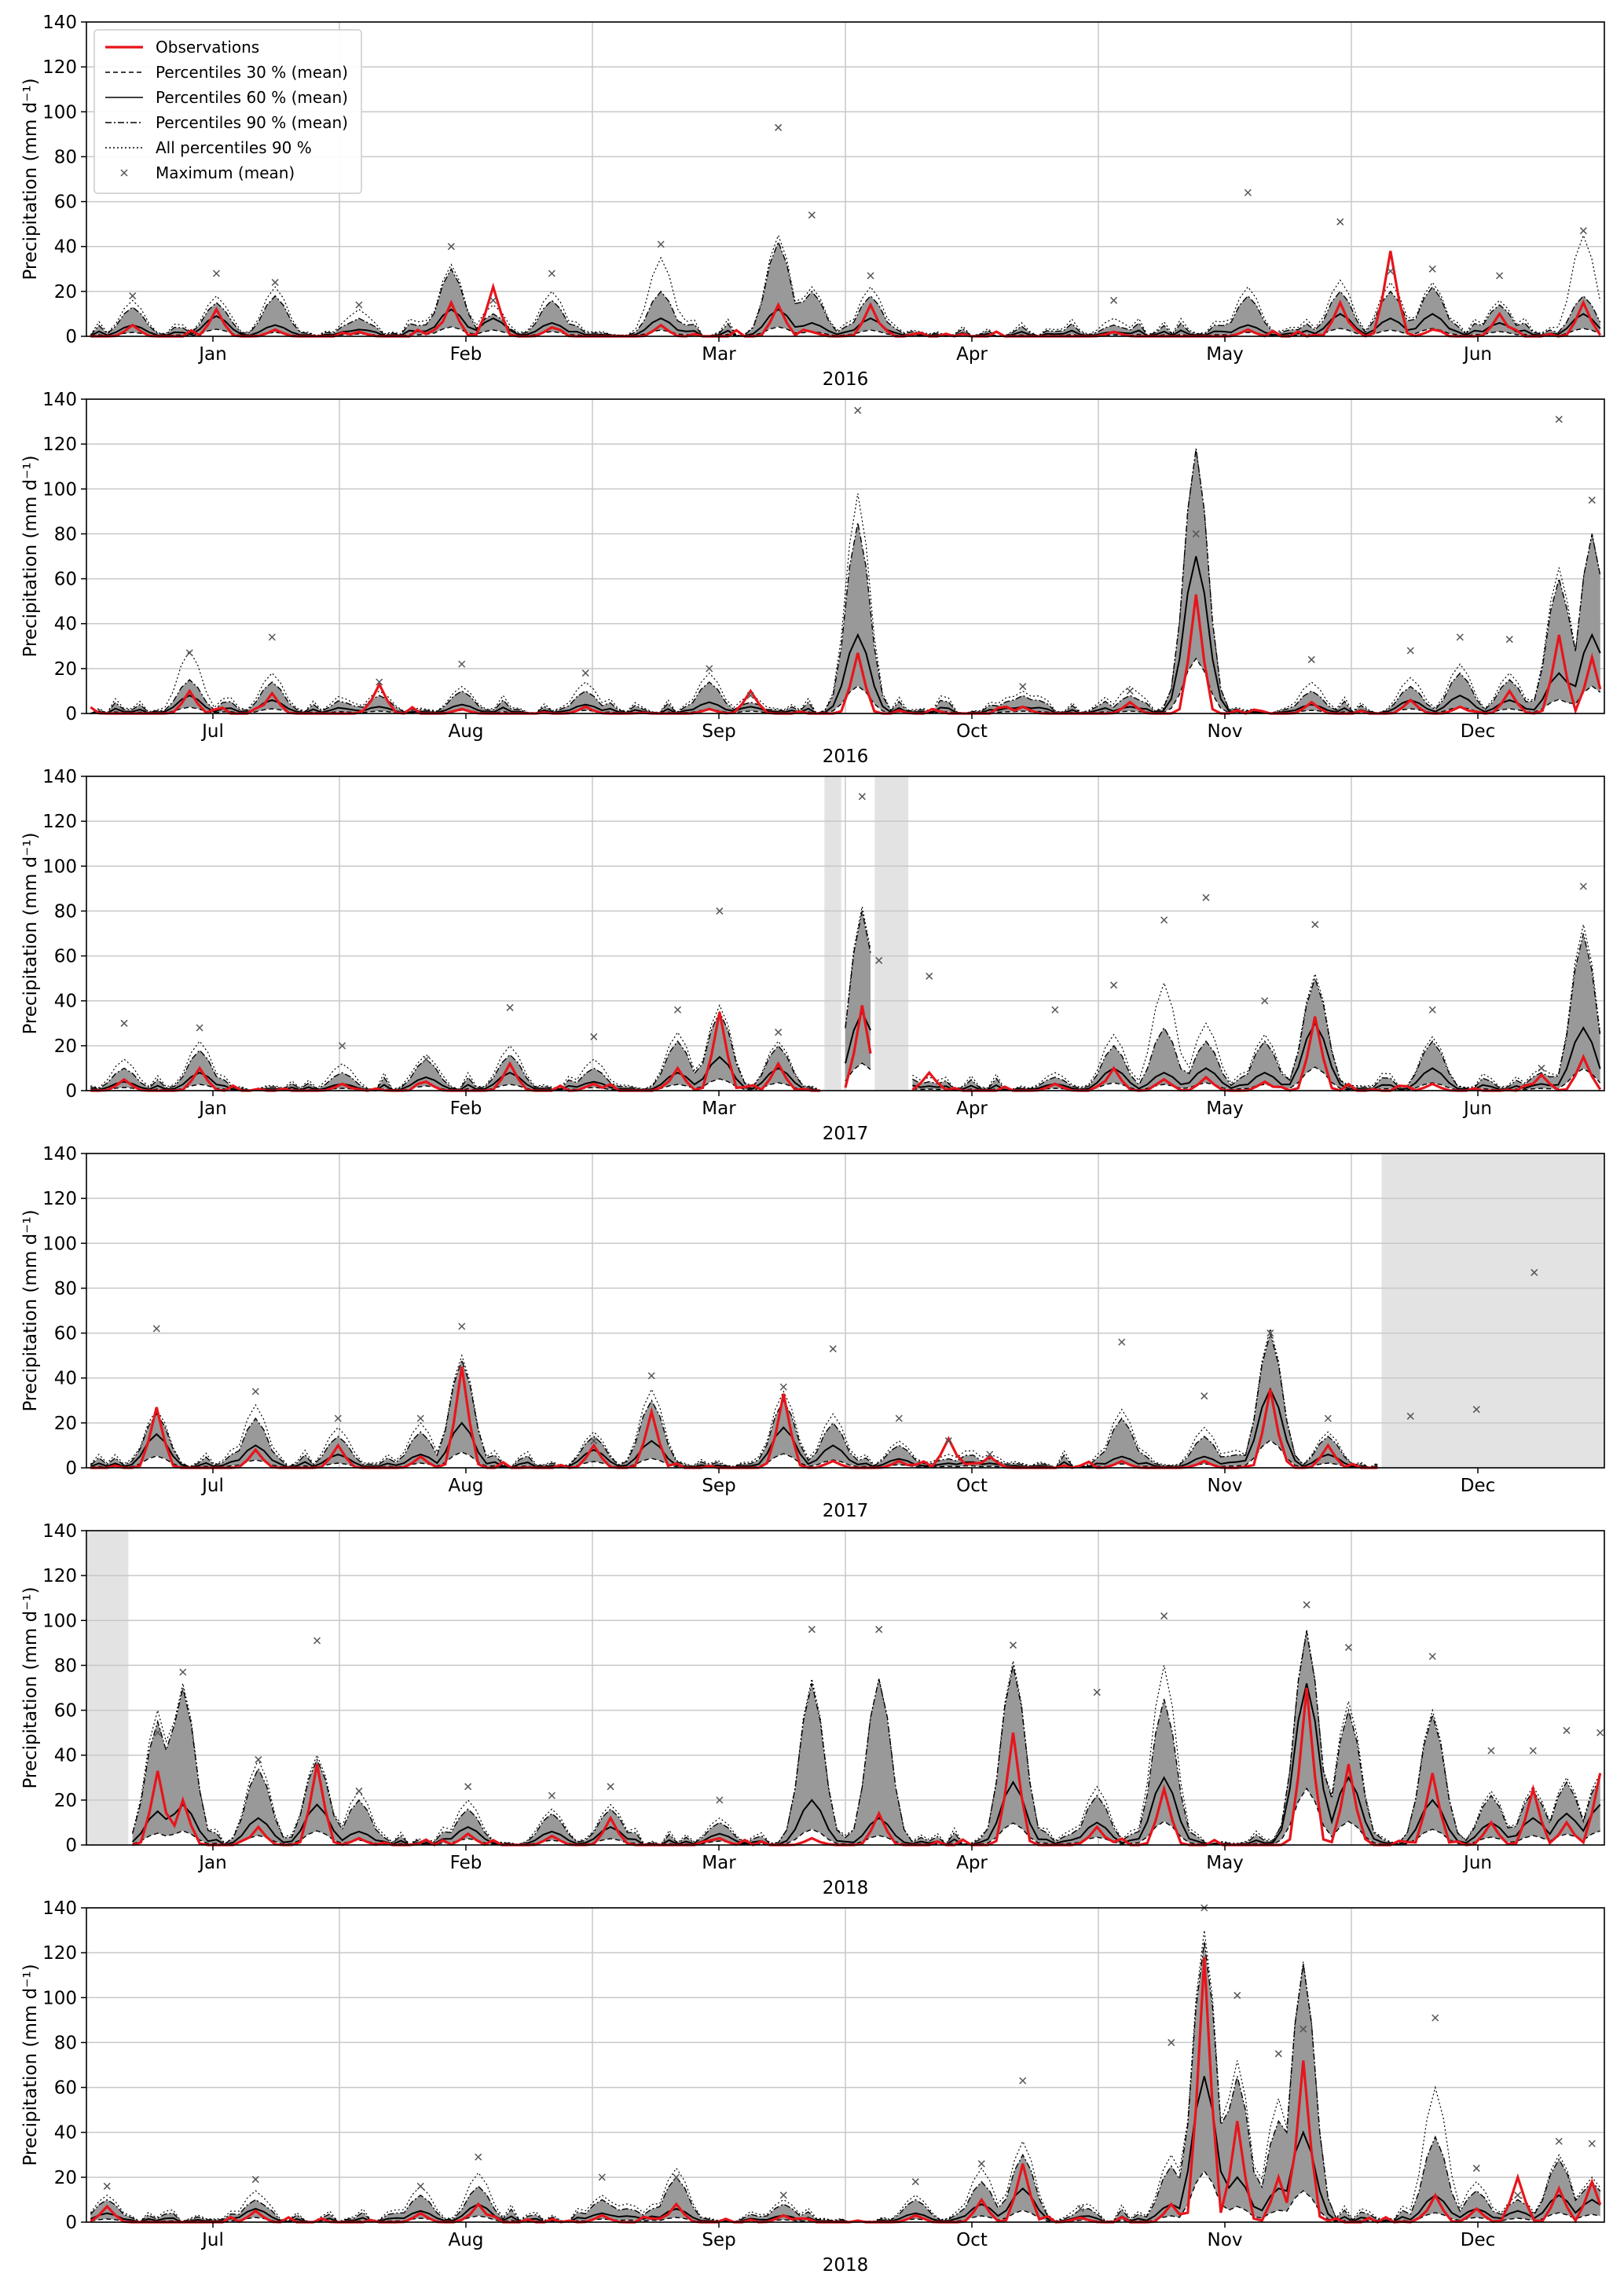  Describe the element at coordinates (1225, 1108) in the screenshot. I see `x-tick-label: May` at that location.